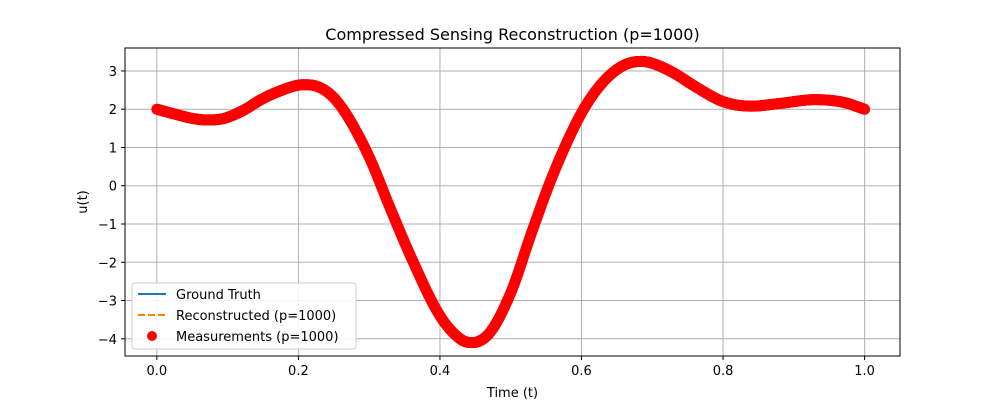  Describe the element at coordinates (723, 371) in the screenshot. I see `x-tick-label: 0.8` at that location.